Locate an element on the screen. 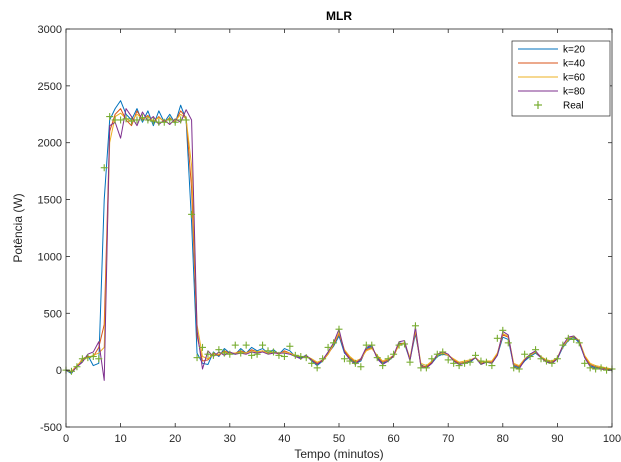  y-tick-label: 1500 is located at coordinates (50, 201).